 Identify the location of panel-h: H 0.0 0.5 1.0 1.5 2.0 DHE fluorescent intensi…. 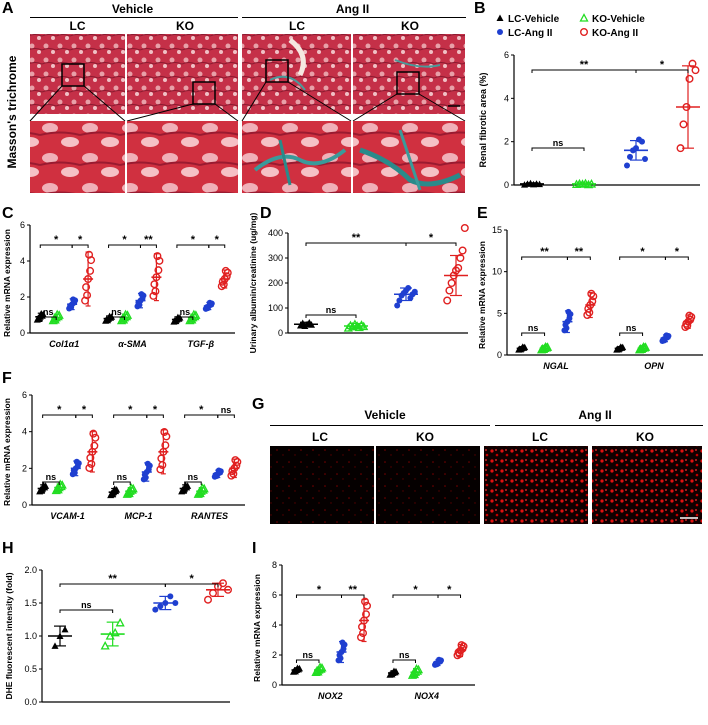
(120, 630).